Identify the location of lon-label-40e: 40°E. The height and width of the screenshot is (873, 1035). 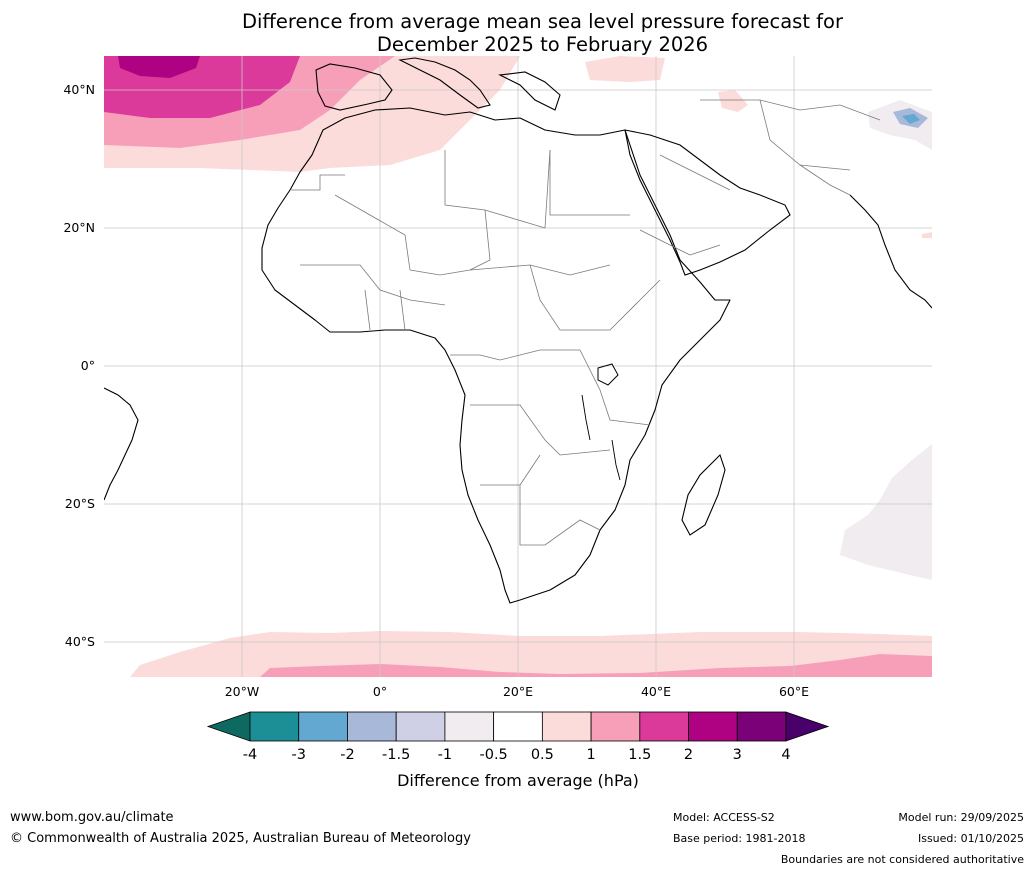
(656, 691).